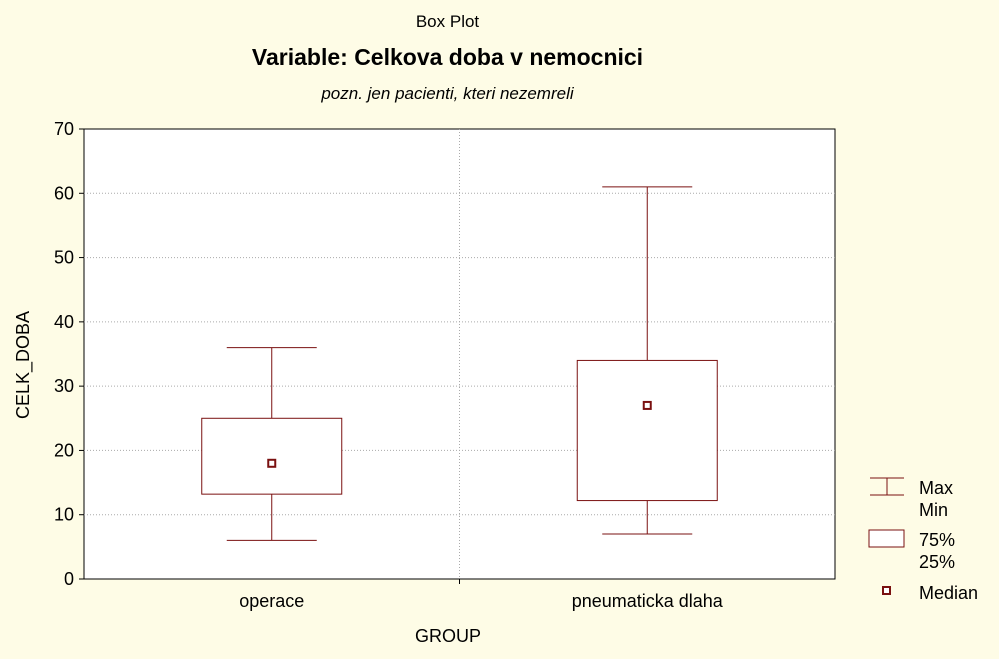 This screenshot has height=659, width=999. What do you see at coordinates (936, 488) in the screenshot?
I see `legend-label: Max` at bounding box center [936, 488].